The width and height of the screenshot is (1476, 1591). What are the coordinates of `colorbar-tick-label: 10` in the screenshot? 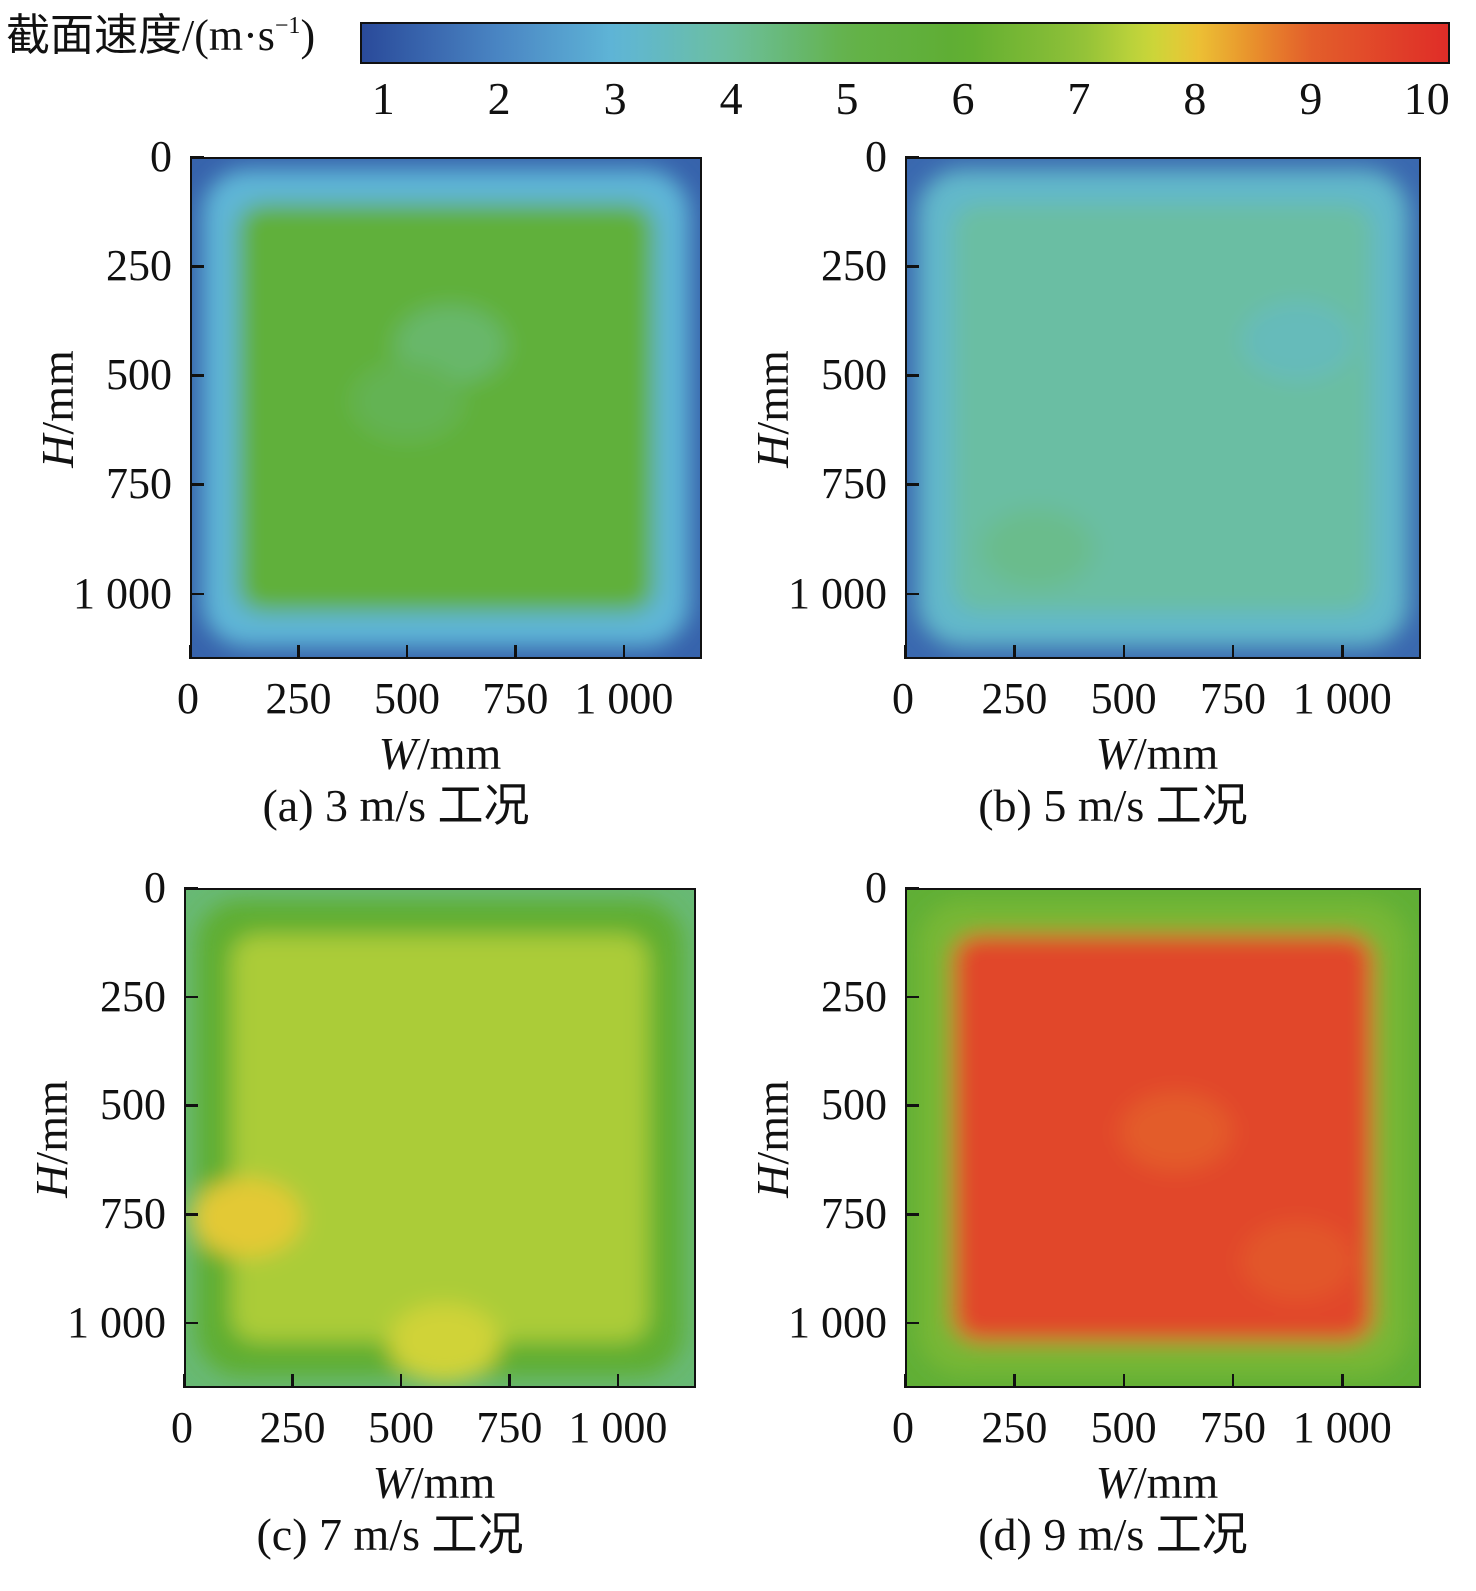 It's located at (1426, 98).